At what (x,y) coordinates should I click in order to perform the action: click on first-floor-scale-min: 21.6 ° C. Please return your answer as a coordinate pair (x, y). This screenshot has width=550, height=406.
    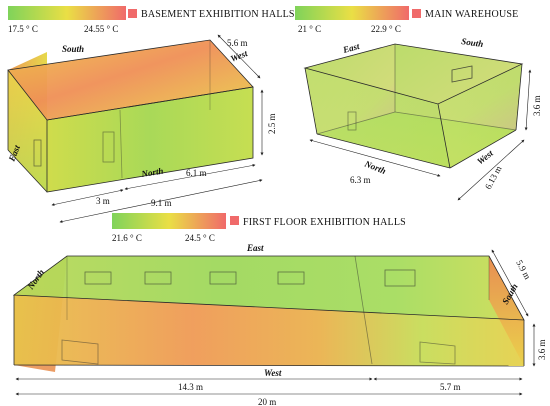
    Looking at the image, I should click on (127, 238).